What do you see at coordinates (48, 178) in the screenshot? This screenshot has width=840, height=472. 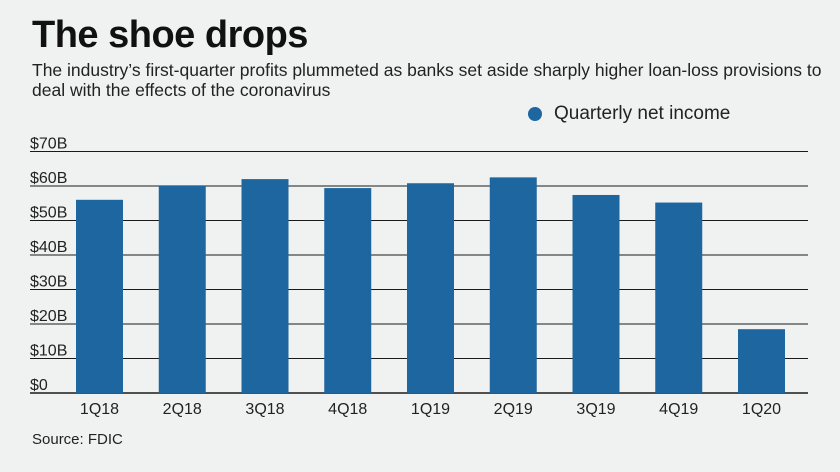 I see `y-tick-label: $60B` at bounding box center [48, 178].